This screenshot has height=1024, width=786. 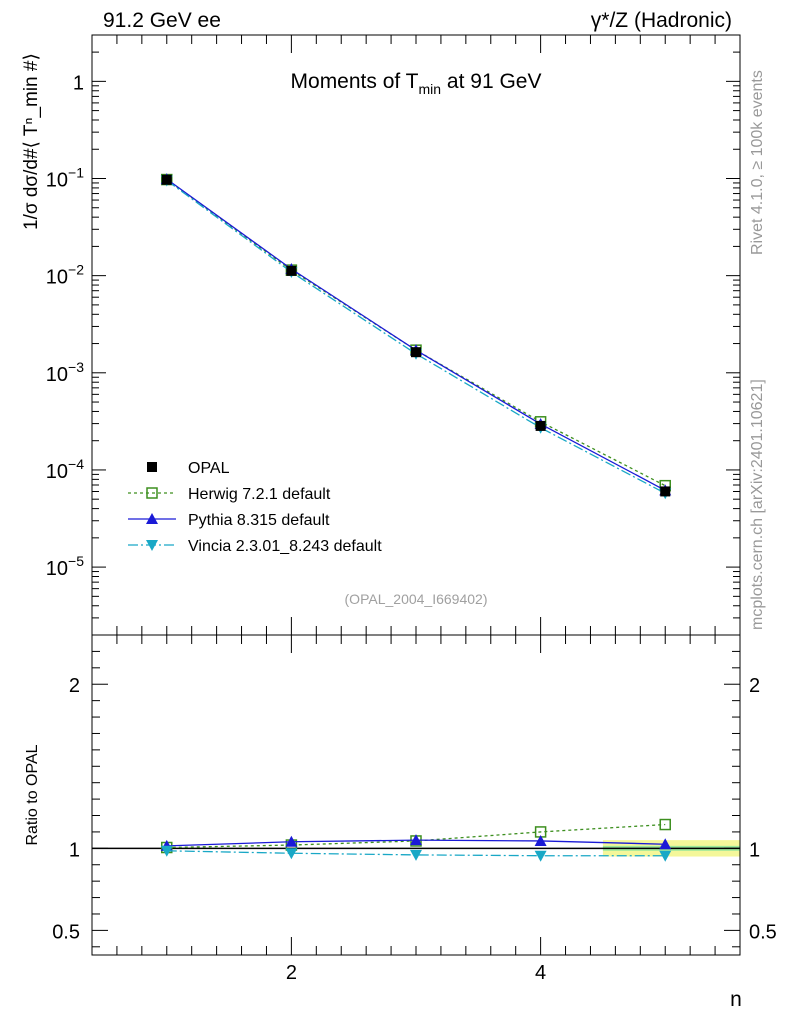 What do you see at coordinates (78, 83) in the screenshot?
I see `y-tick-label: 1` at bounding box center [78, 83].